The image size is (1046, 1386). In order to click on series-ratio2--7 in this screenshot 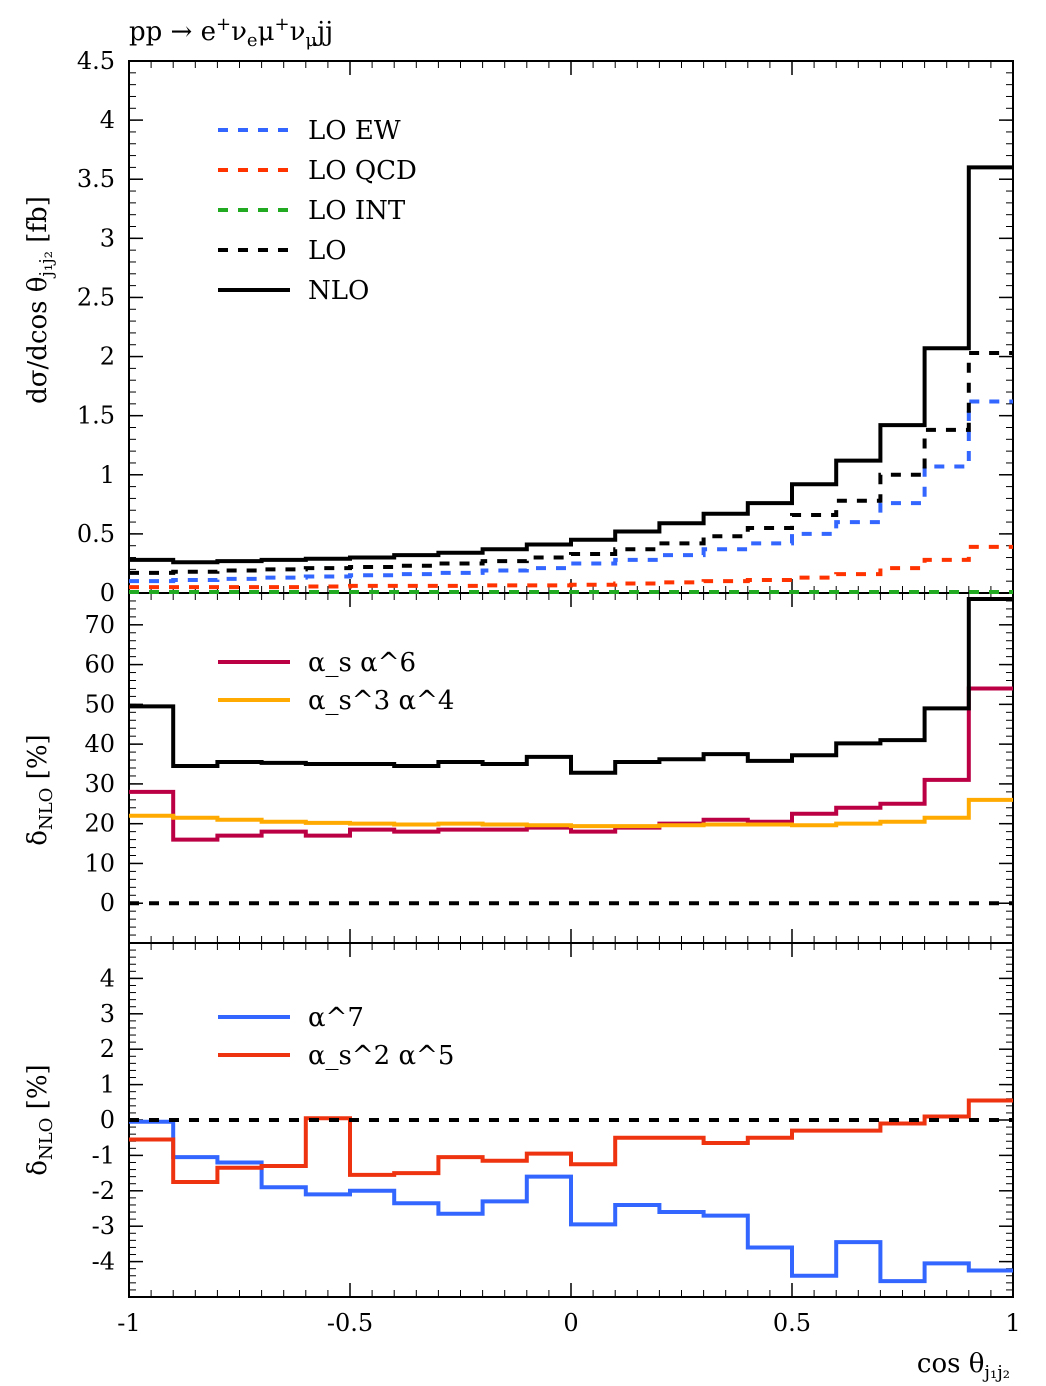, I will do `click(571, 1201)`.